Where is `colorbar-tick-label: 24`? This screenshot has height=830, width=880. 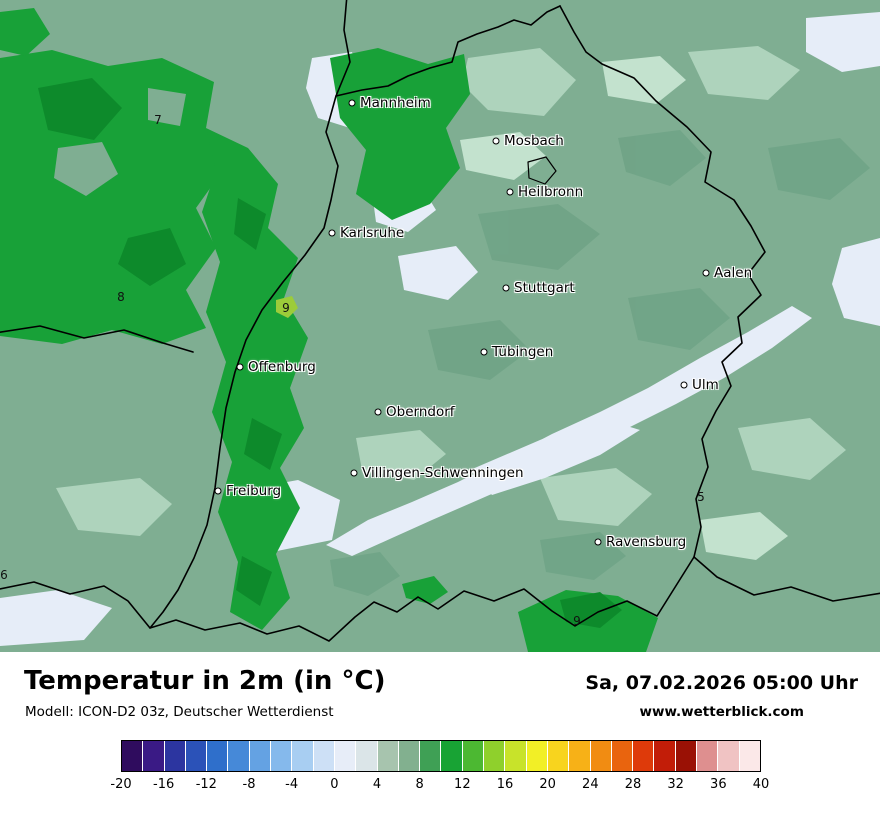 colorbar-tick-label: 24 is located at coordinates (590, 784).